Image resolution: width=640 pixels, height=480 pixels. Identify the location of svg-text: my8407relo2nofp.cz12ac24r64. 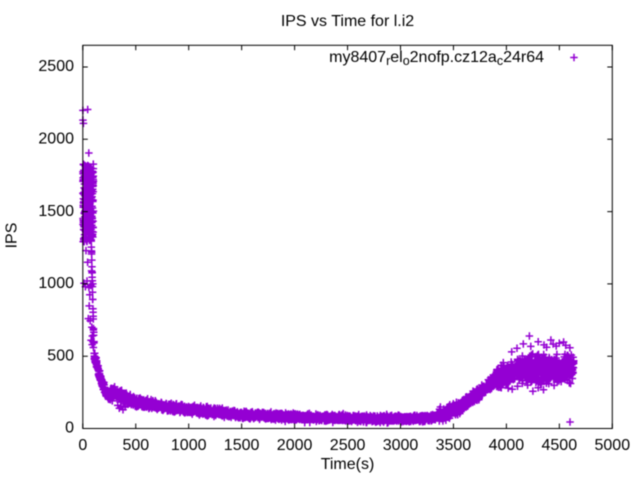
(436, 58).